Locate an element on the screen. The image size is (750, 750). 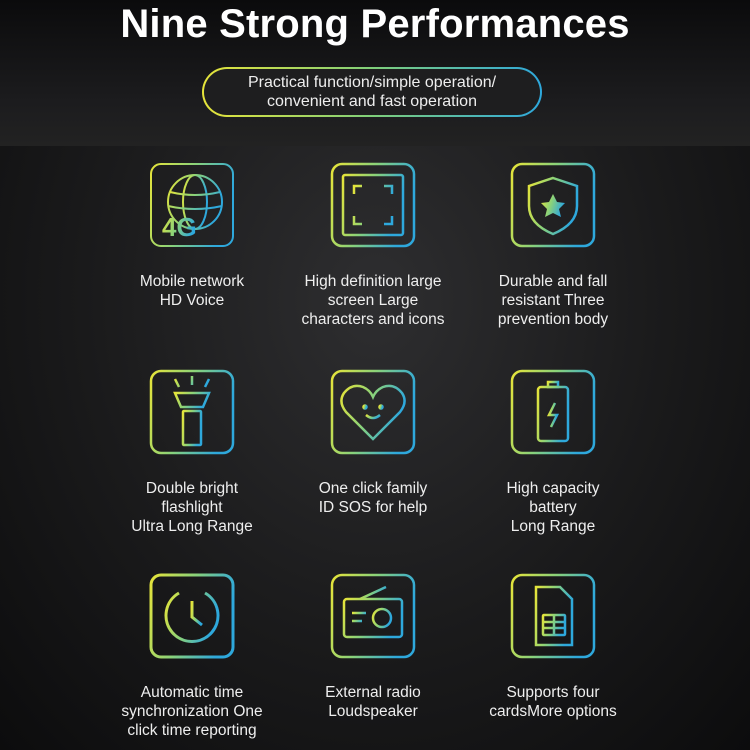
feature-label-line: One click family is located at coordinates (373, 488).